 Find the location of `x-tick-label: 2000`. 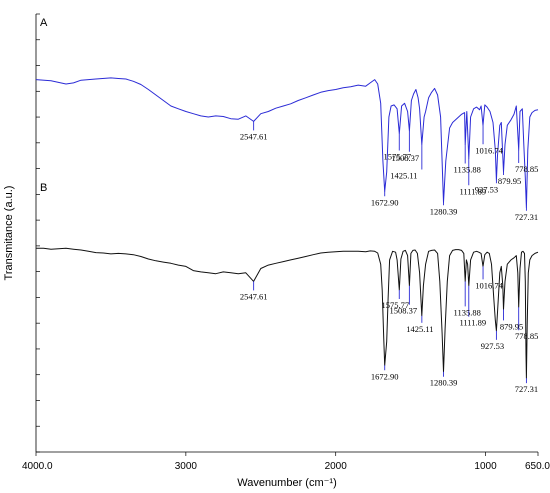

x-tick-label: 2000 is located at coordinates (336, 466).